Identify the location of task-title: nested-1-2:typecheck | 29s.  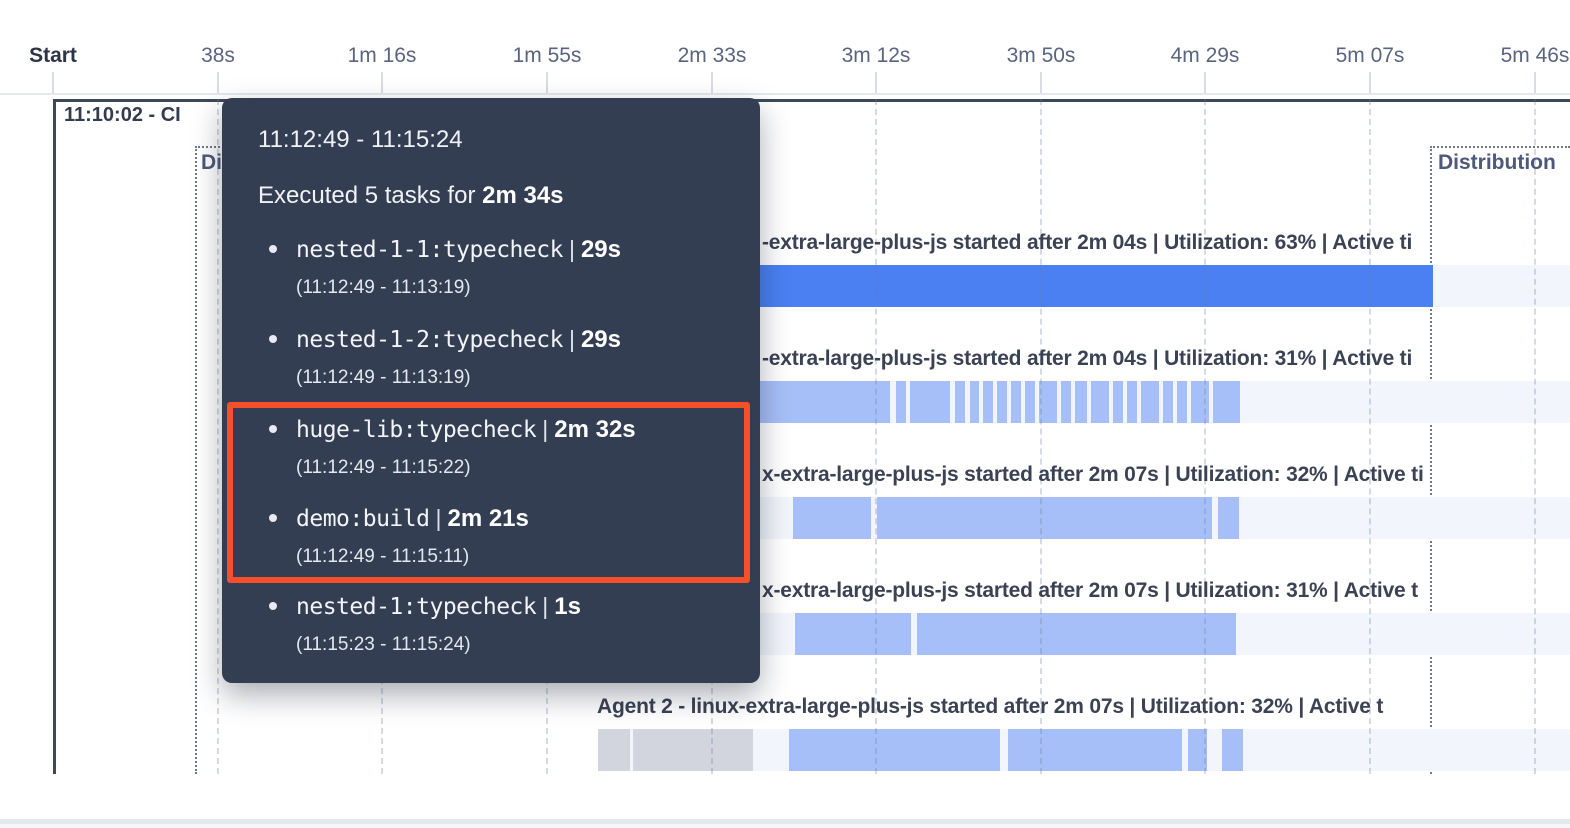
(458, 340).